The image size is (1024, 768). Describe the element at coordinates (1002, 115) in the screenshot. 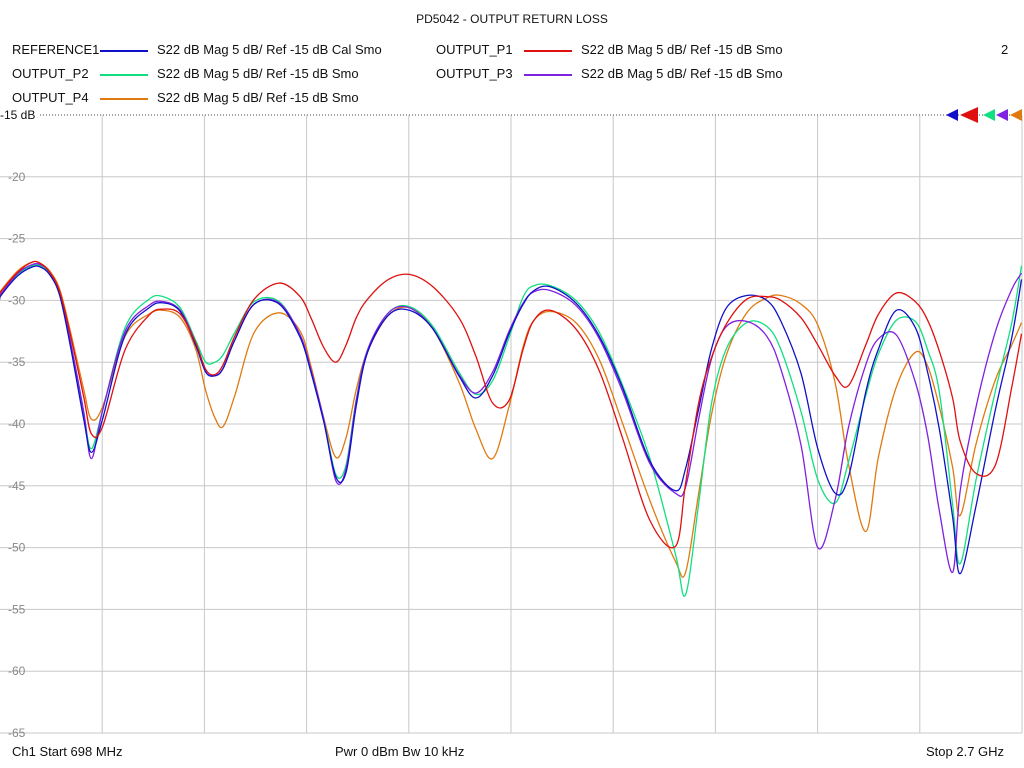

I see `ref-marker-output-p3` at that location.